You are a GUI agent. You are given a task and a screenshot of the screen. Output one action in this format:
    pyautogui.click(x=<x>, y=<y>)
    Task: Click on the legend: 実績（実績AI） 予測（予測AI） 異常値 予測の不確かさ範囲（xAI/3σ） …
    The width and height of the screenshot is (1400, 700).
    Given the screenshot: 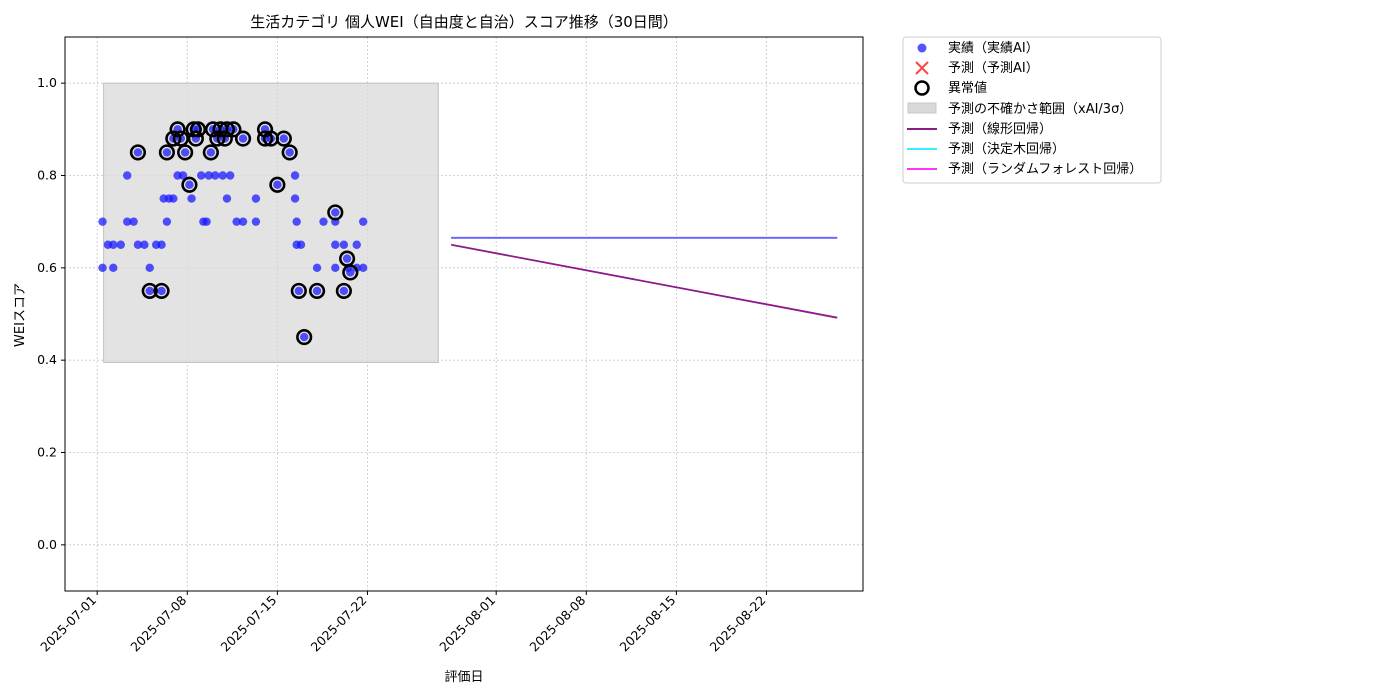 What is the action you would take?
    pyautogui.click(x=1032, y=110)
    